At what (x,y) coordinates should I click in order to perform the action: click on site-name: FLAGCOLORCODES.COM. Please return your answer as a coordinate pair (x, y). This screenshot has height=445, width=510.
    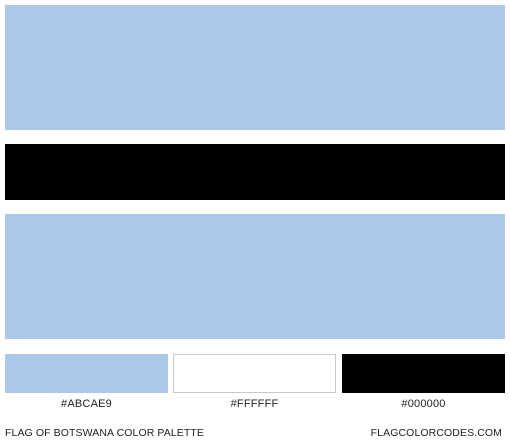
    Looking at the image, I should click on (436, 433).